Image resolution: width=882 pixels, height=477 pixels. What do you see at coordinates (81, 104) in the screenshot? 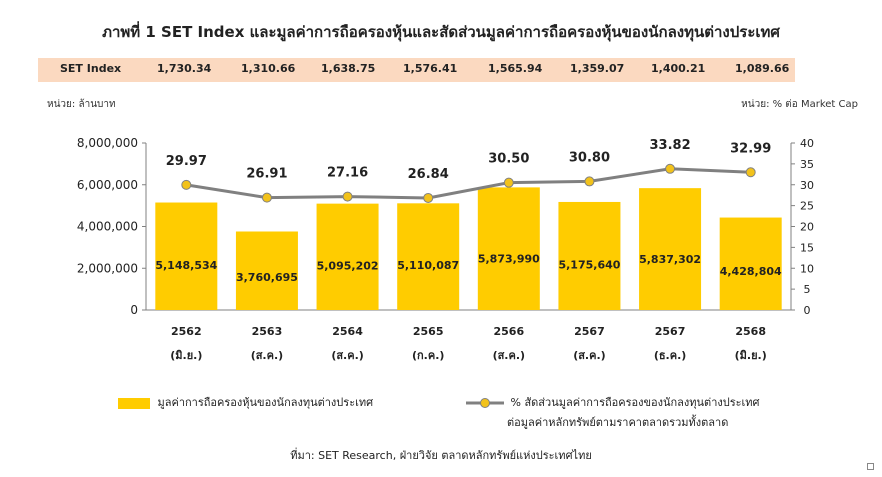
I see `left-axis-unit: หน่วย: ล้านบาท` at bounding box center [81, 104].